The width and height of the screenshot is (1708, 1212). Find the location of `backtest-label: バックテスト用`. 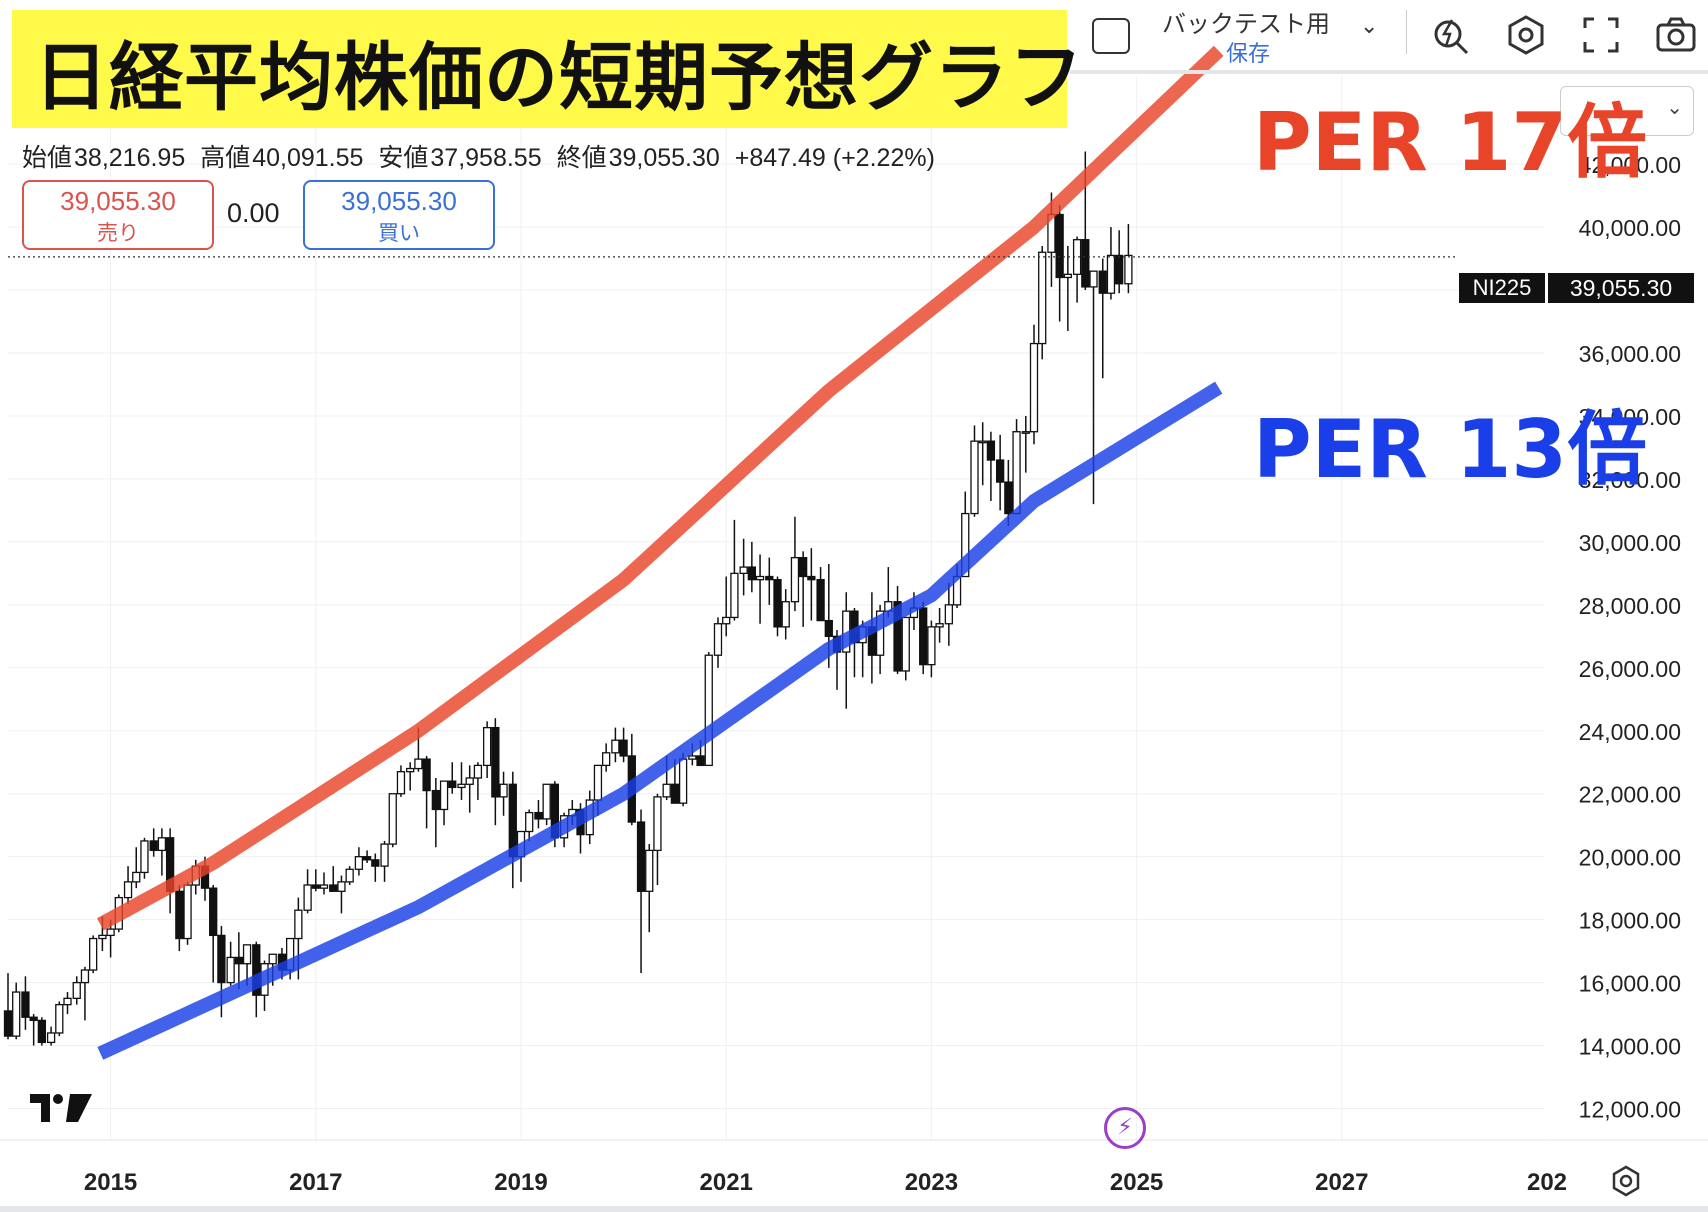

backtest-label: バックテスト用 is located at coordinates (1246, 24).